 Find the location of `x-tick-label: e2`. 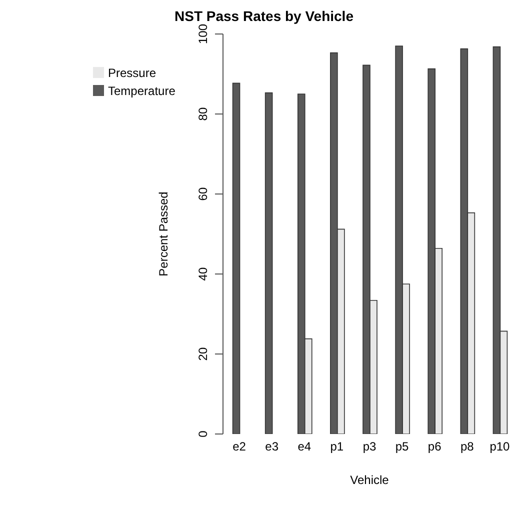

x-tick-label: e2 is located at coordinates (239, 447).